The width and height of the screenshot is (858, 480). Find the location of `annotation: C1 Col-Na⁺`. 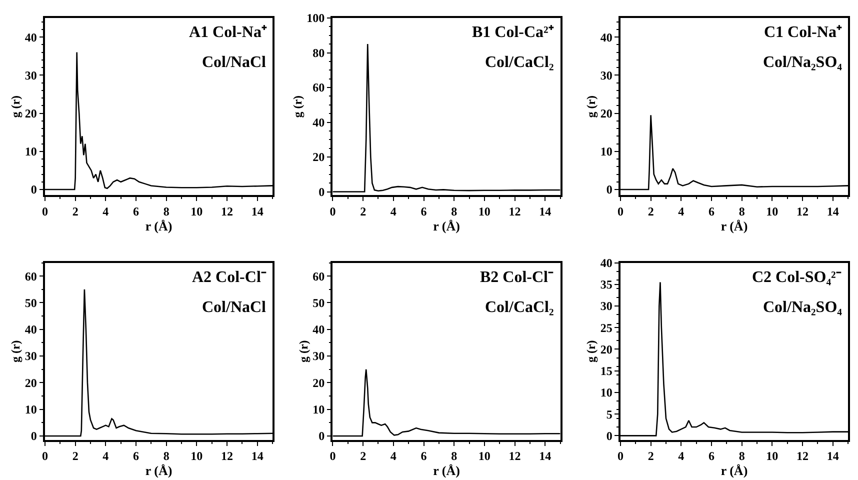

annotation: C1 Col-Na⁺ is located at coordinates (803, 32).